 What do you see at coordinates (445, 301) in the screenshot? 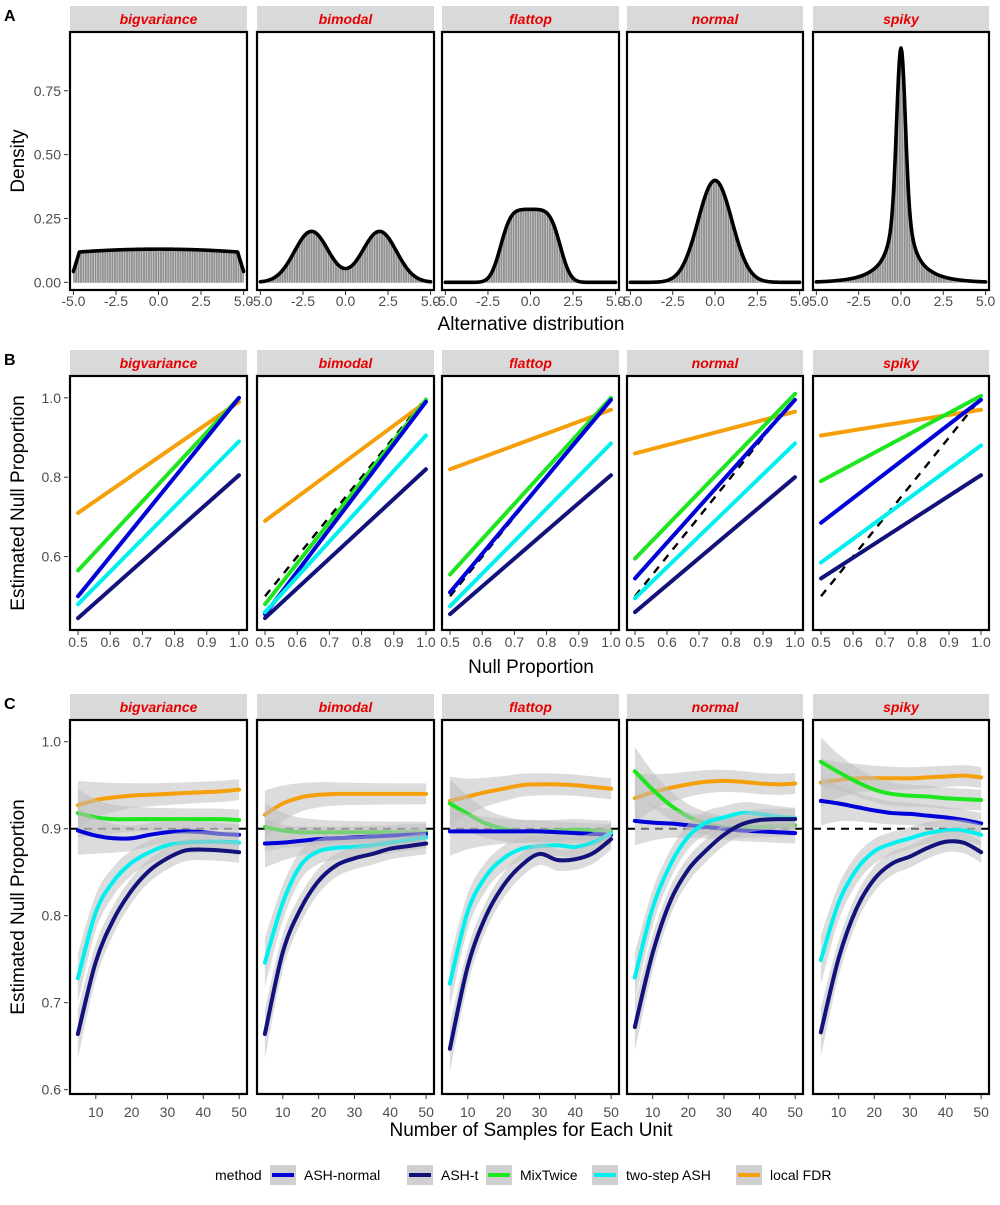
I see `x-tick-label: -5.0` at bounding box center [445, 301].